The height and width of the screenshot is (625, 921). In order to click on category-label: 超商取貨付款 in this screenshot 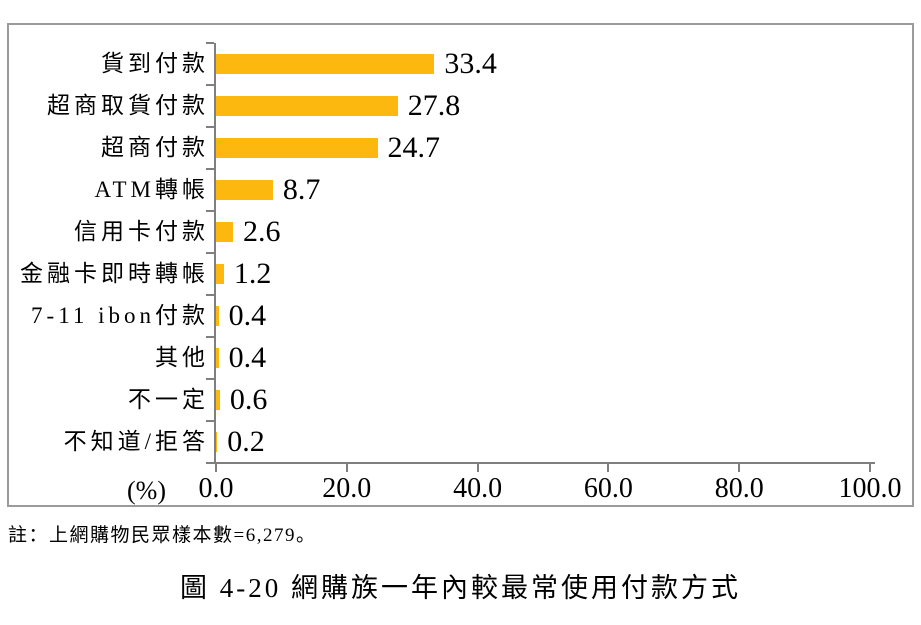, I will do `click(128, 105)`.